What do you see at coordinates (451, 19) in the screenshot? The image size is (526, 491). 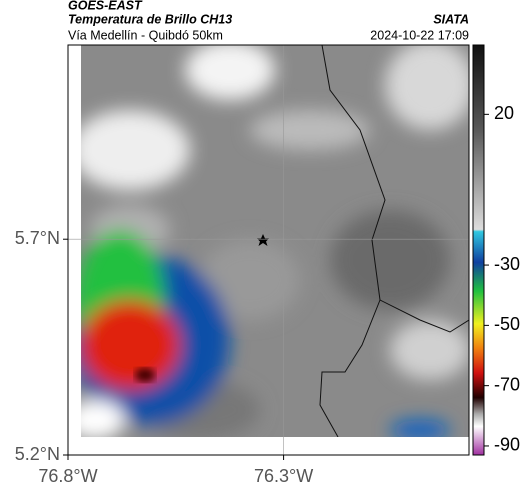 I see `source: SIATA` at bounding box center [451, 19].